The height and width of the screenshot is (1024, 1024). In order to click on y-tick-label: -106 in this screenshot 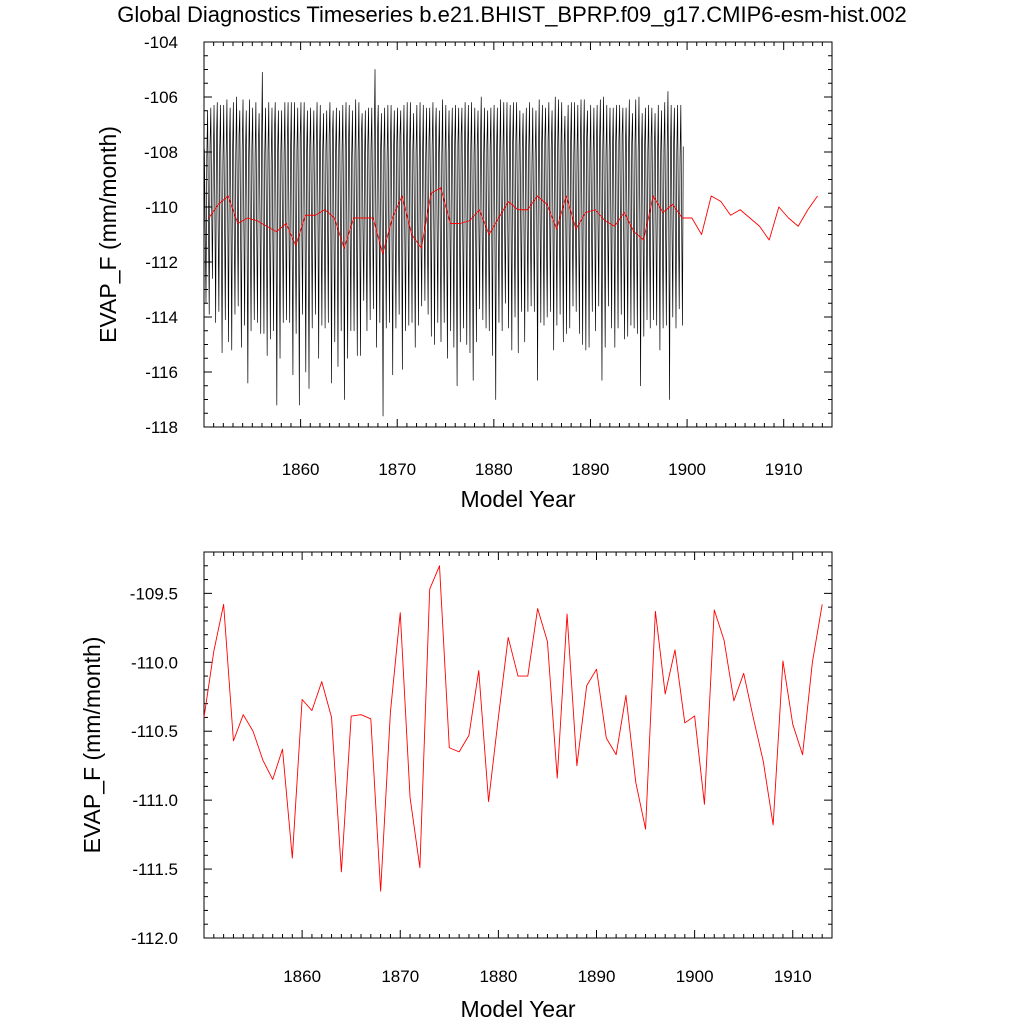, I will do `click(161, 97)`.